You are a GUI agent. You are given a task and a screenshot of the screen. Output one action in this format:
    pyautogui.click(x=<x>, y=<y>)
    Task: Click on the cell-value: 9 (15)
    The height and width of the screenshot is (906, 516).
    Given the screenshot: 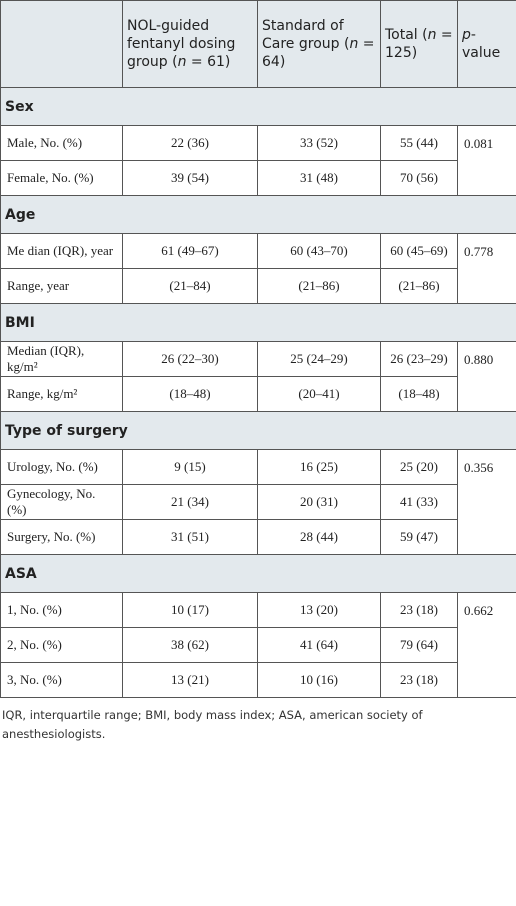 What is the action you would take?
    pyautogui.click(x=190, y=467)
    